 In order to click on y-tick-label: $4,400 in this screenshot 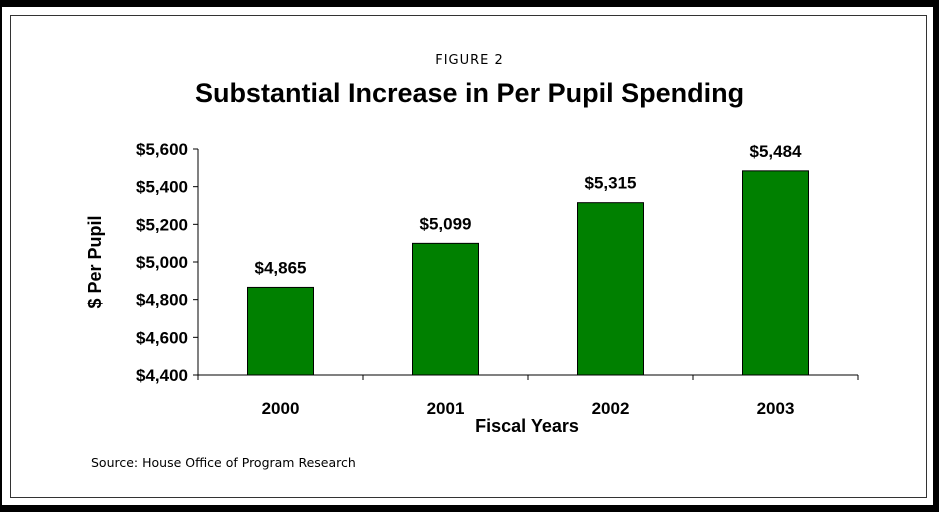, I will do `click(162, 375)`.